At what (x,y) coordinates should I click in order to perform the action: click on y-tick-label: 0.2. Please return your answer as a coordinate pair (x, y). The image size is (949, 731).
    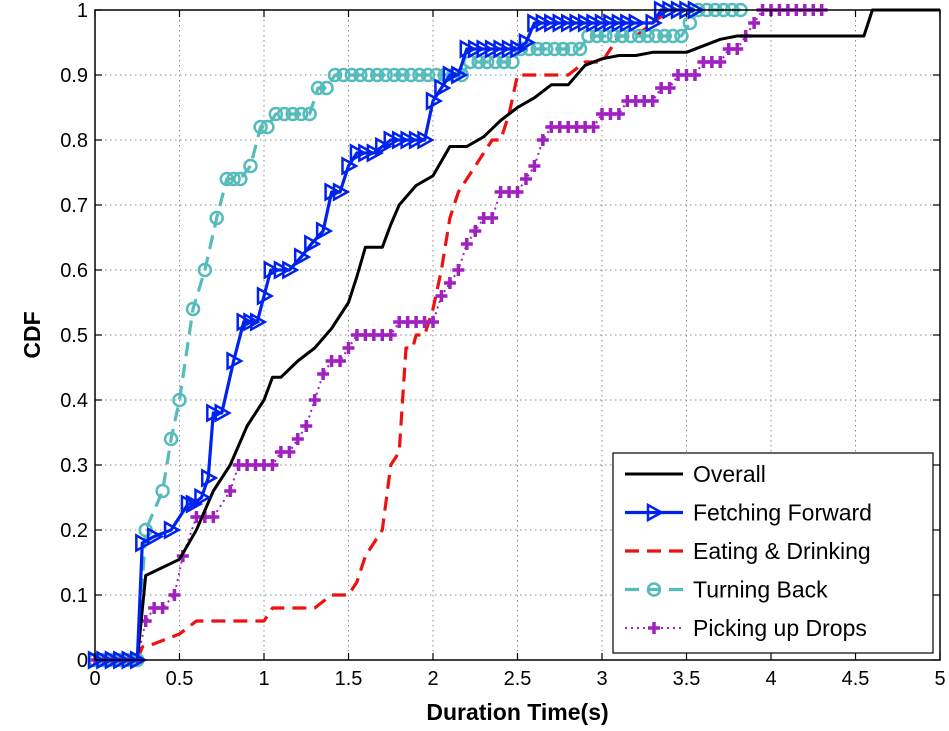
    Looking at the image, I should click on (74, 531).